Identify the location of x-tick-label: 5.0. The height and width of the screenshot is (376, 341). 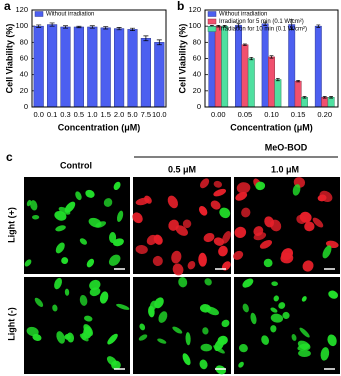
(132, 114).